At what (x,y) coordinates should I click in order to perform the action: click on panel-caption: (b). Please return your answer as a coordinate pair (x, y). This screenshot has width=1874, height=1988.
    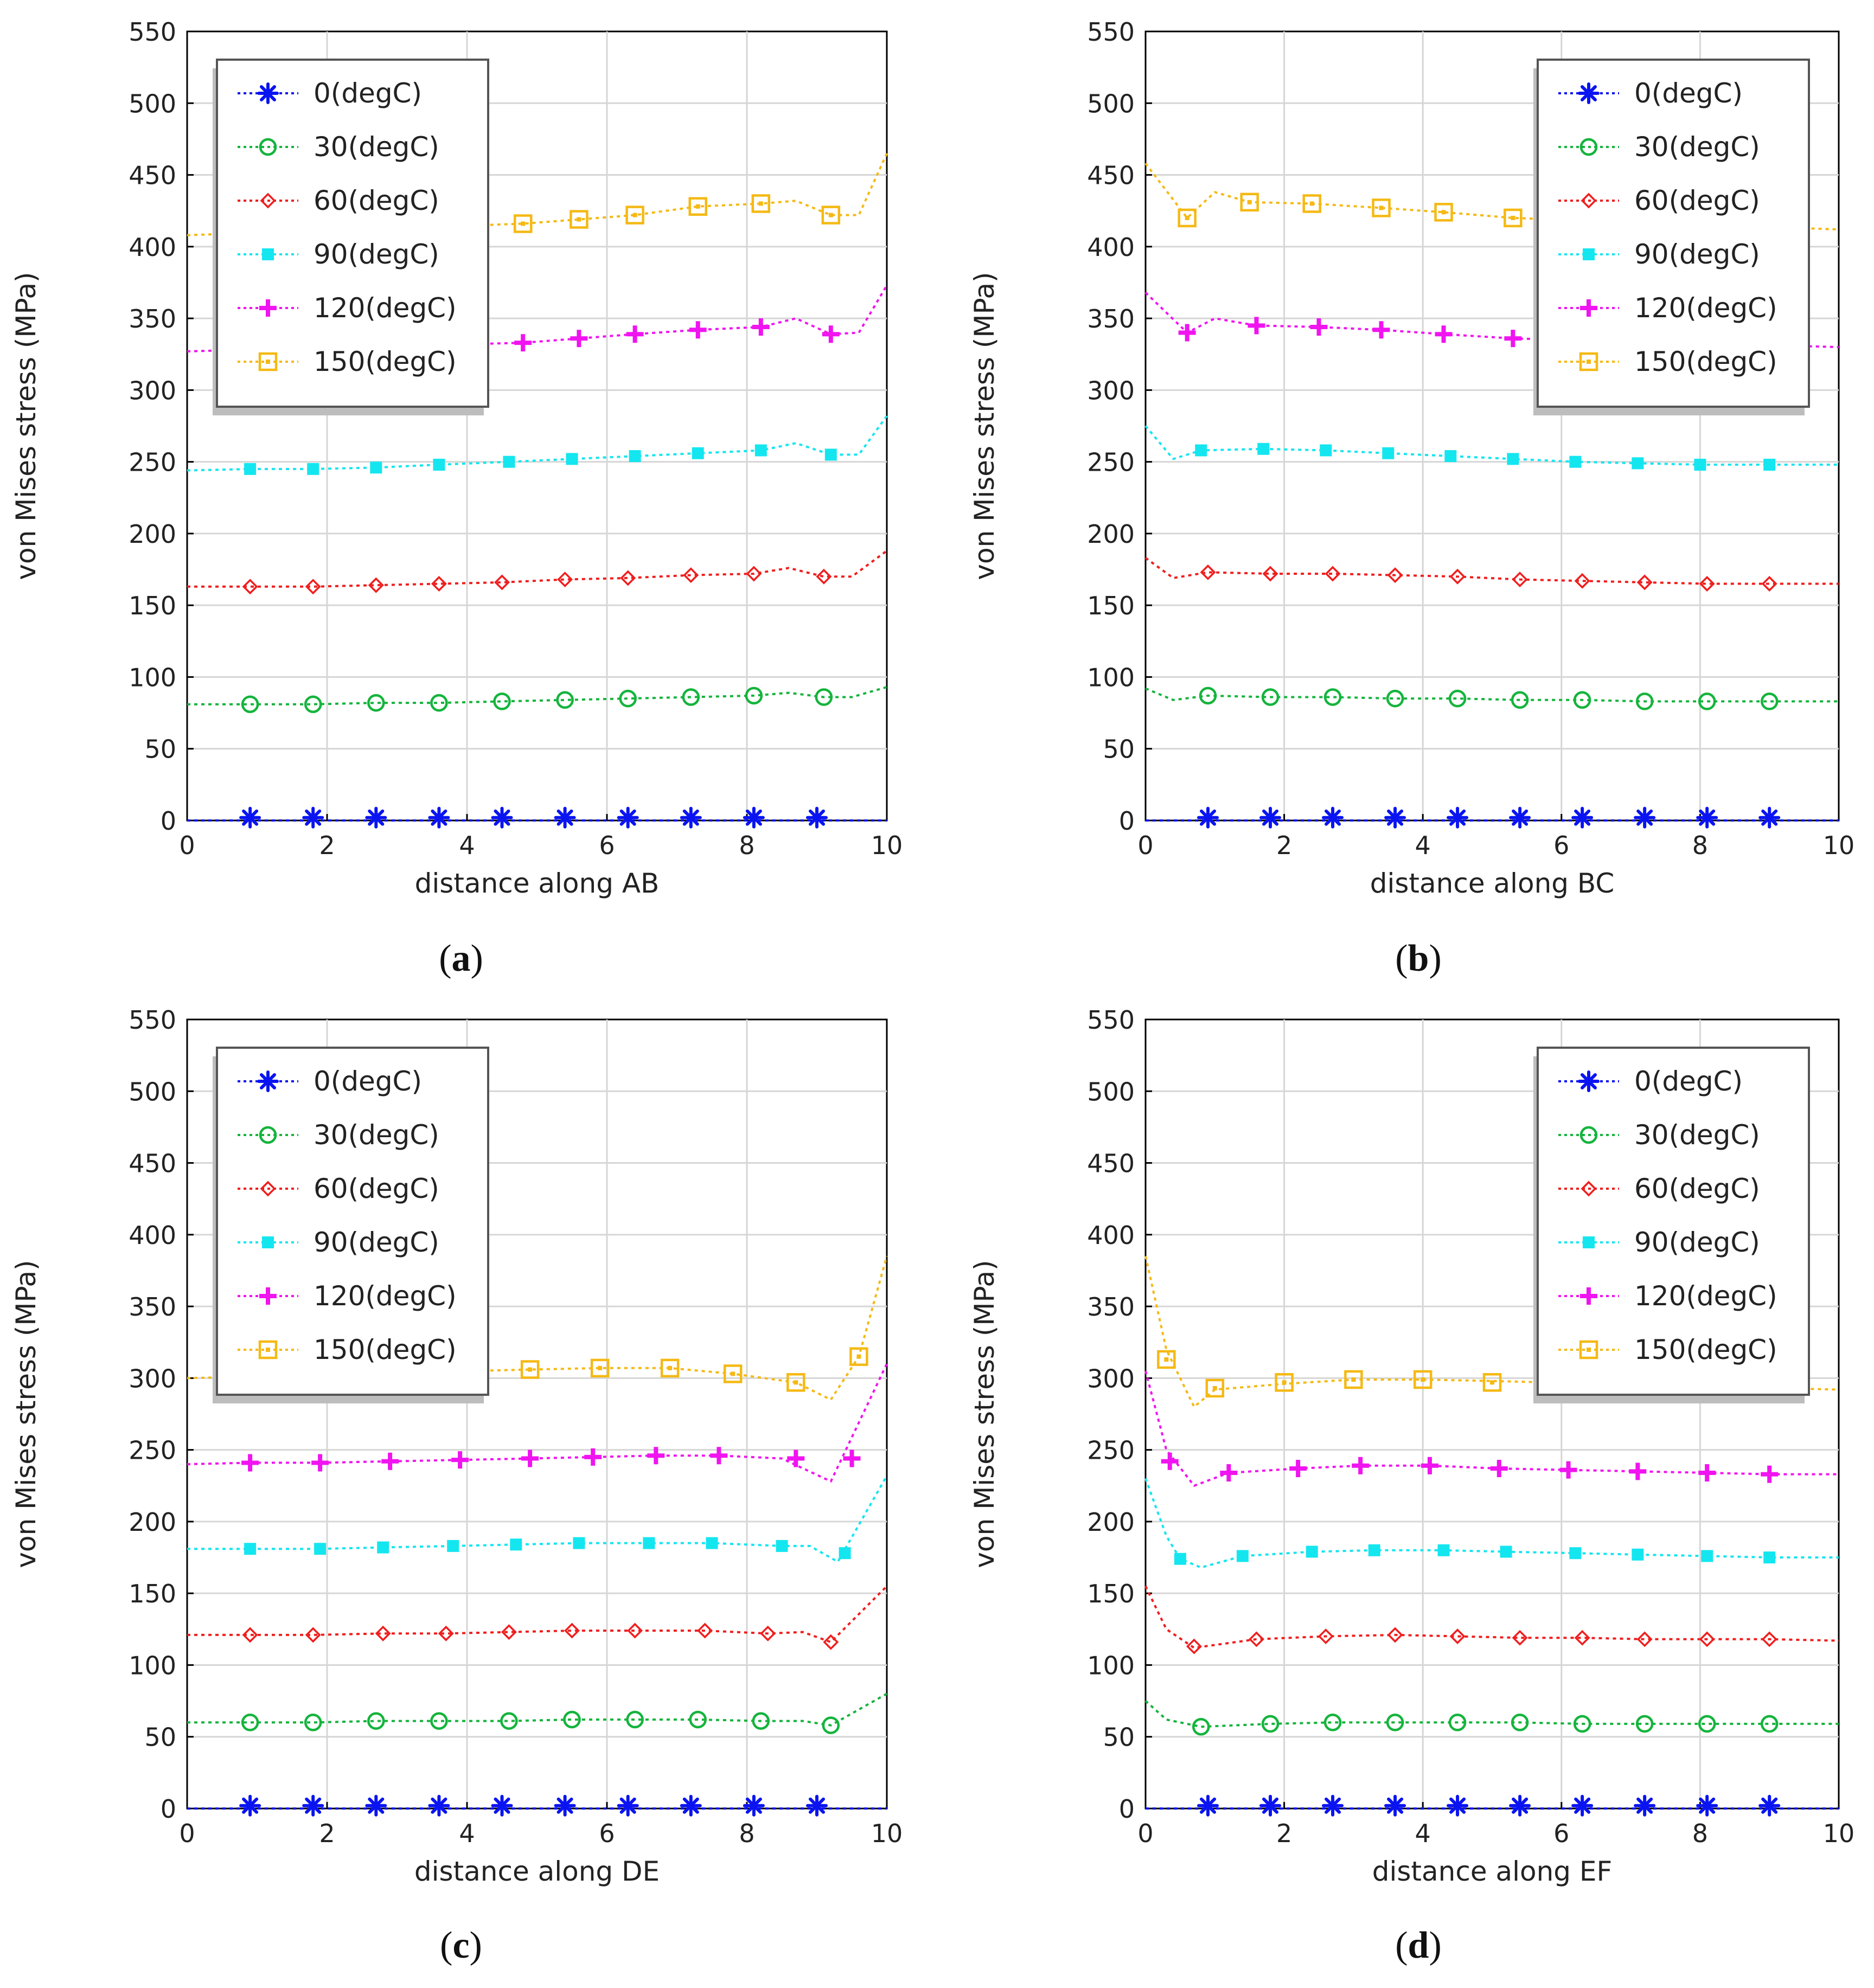
    Looking at the image, I should click on (1418, 958).